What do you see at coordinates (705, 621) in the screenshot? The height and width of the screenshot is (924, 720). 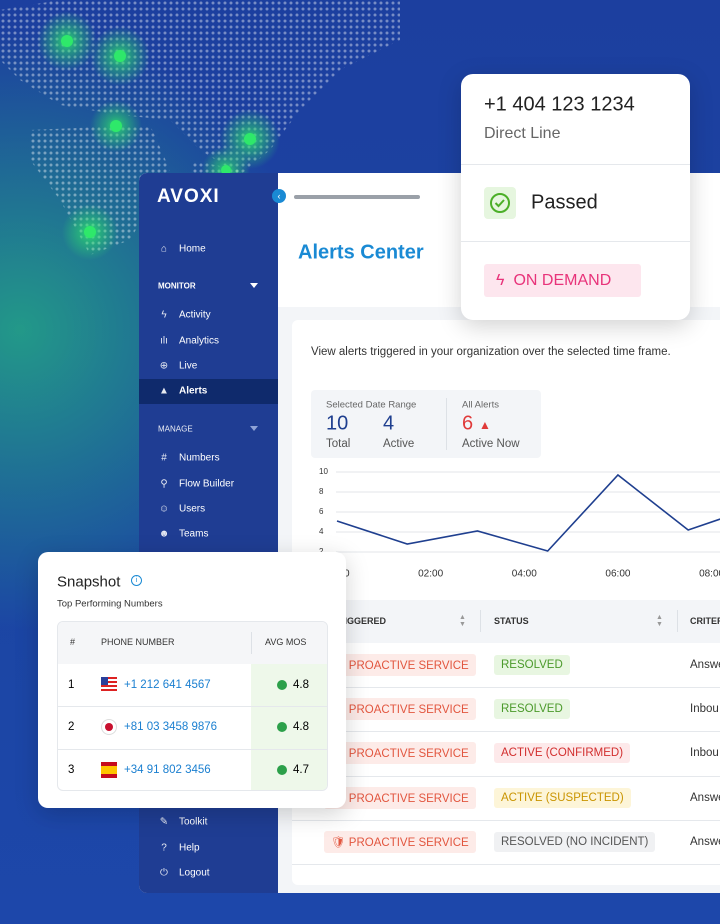 I see `column-header: CRITER` at bounding box center [705, 621].